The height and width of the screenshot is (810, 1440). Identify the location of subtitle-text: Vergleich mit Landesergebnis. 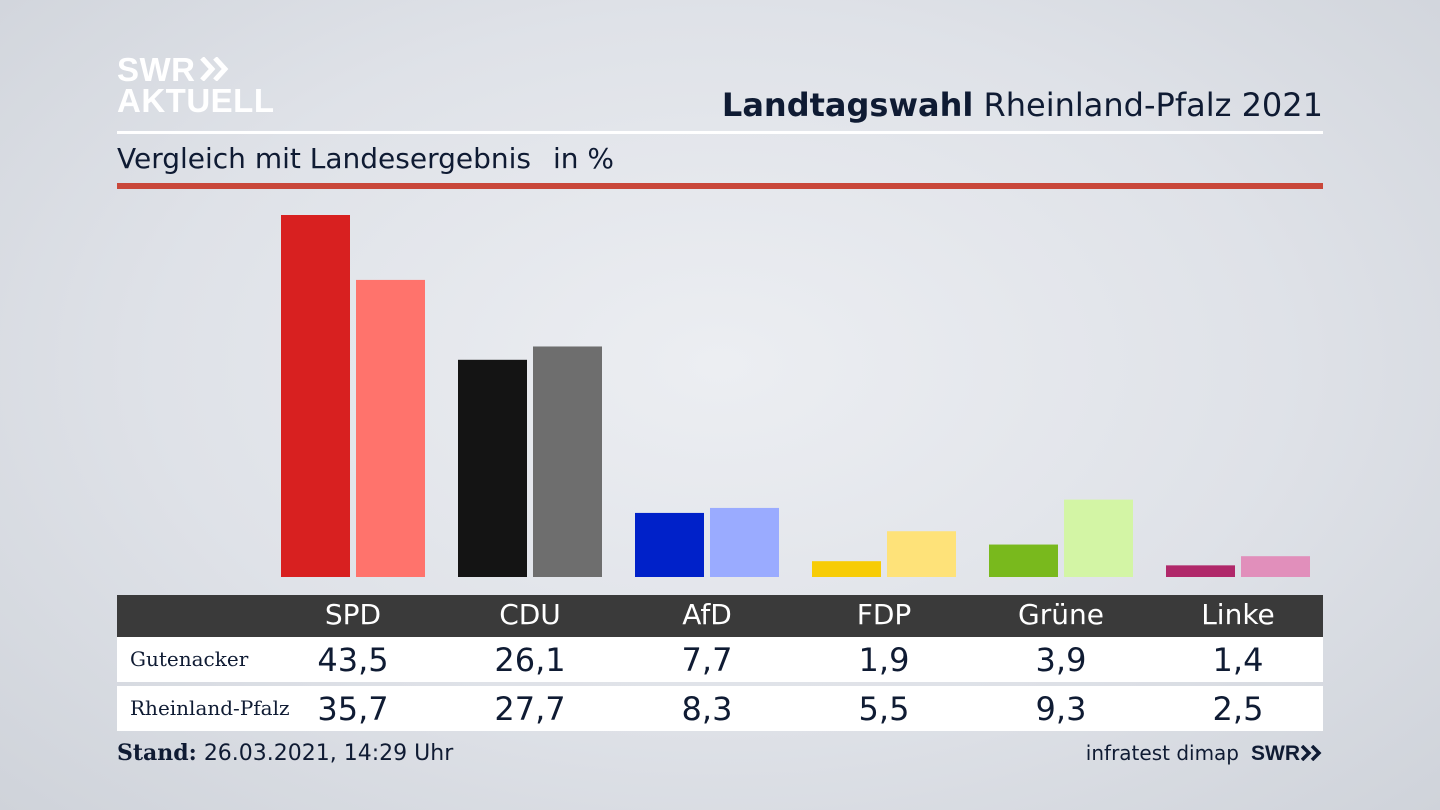
(324, 158).